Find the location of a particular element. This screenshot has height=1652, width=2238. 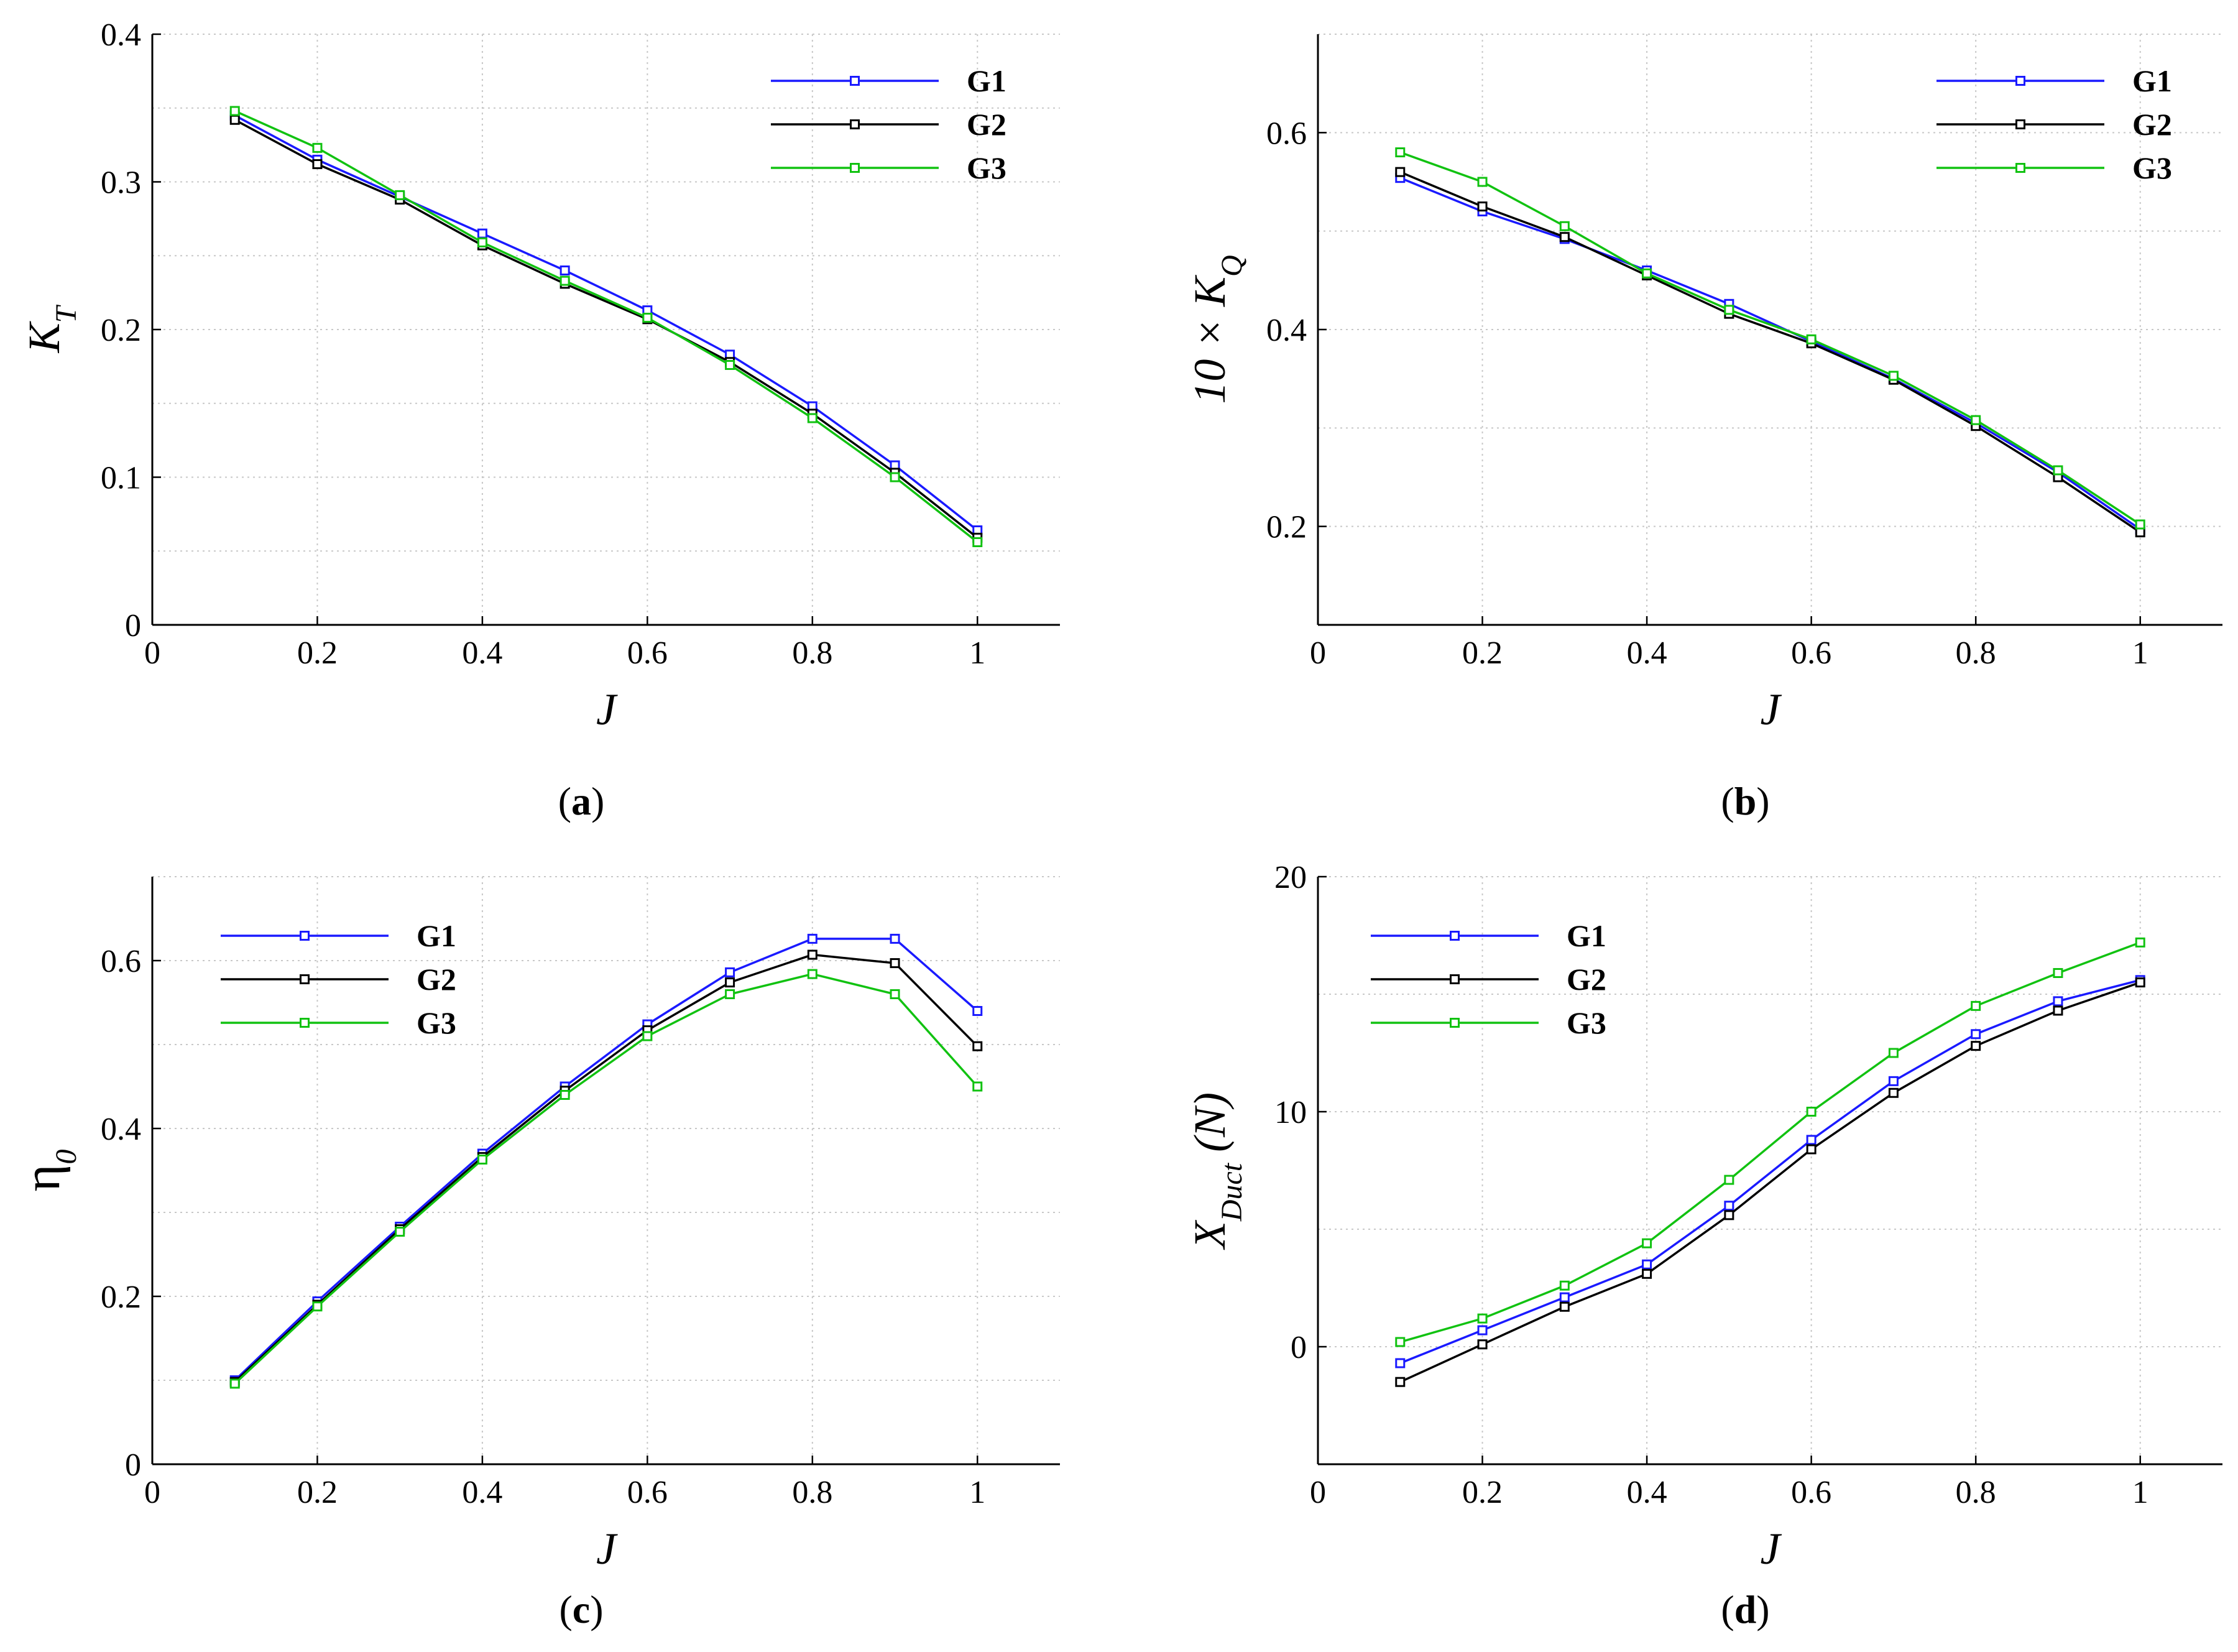

y-axis-label: 10 × KQ is located at coordinates (1216, 330).